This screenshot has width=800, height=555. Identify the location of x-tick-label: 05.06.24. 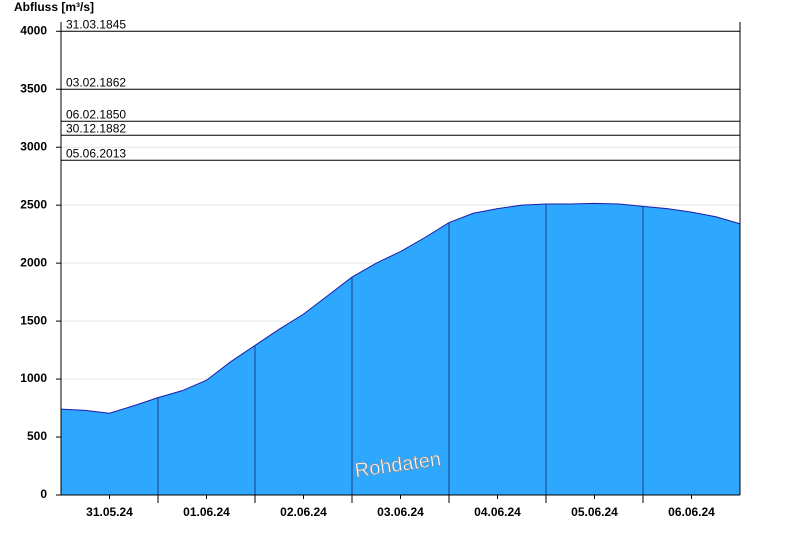
(594, 512).